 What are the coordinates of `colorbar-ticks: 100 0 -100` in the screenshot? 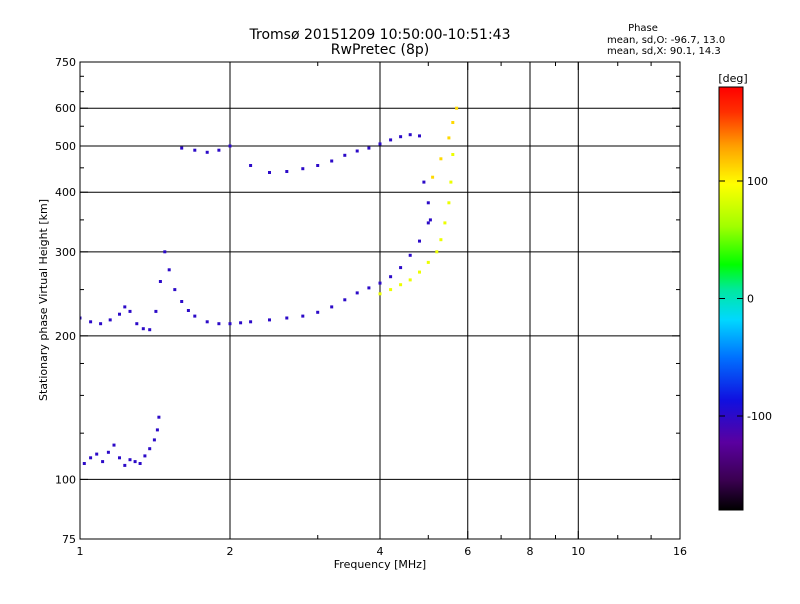 It's located at (745, 299).